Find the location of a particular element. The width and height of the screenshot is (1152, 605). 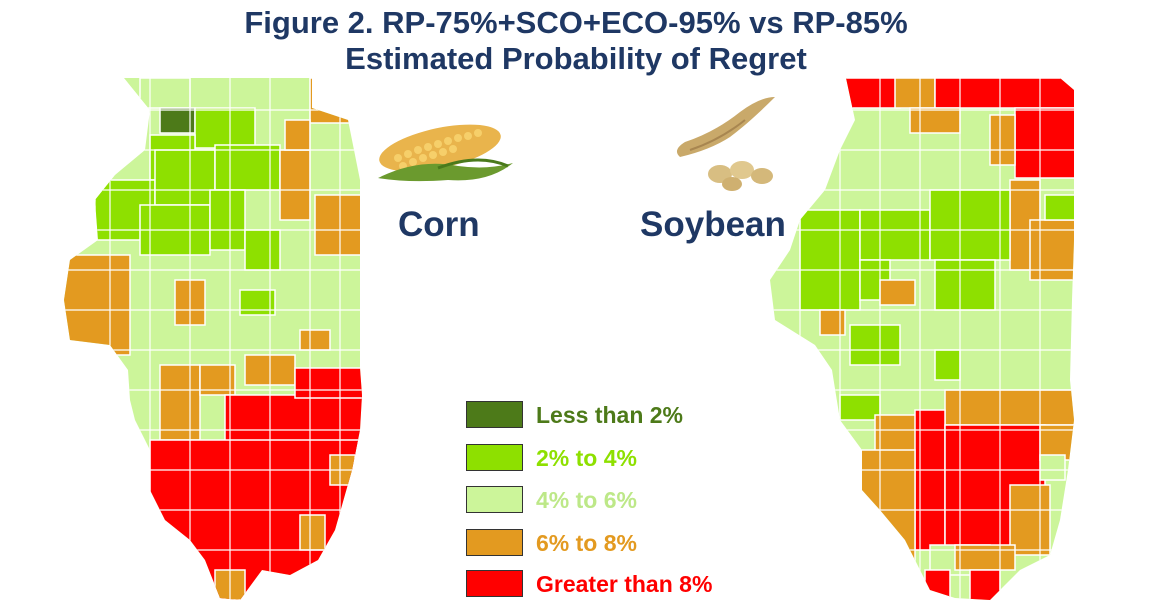

legend-label: 2% to 4% is located at coordinates (586, 458).